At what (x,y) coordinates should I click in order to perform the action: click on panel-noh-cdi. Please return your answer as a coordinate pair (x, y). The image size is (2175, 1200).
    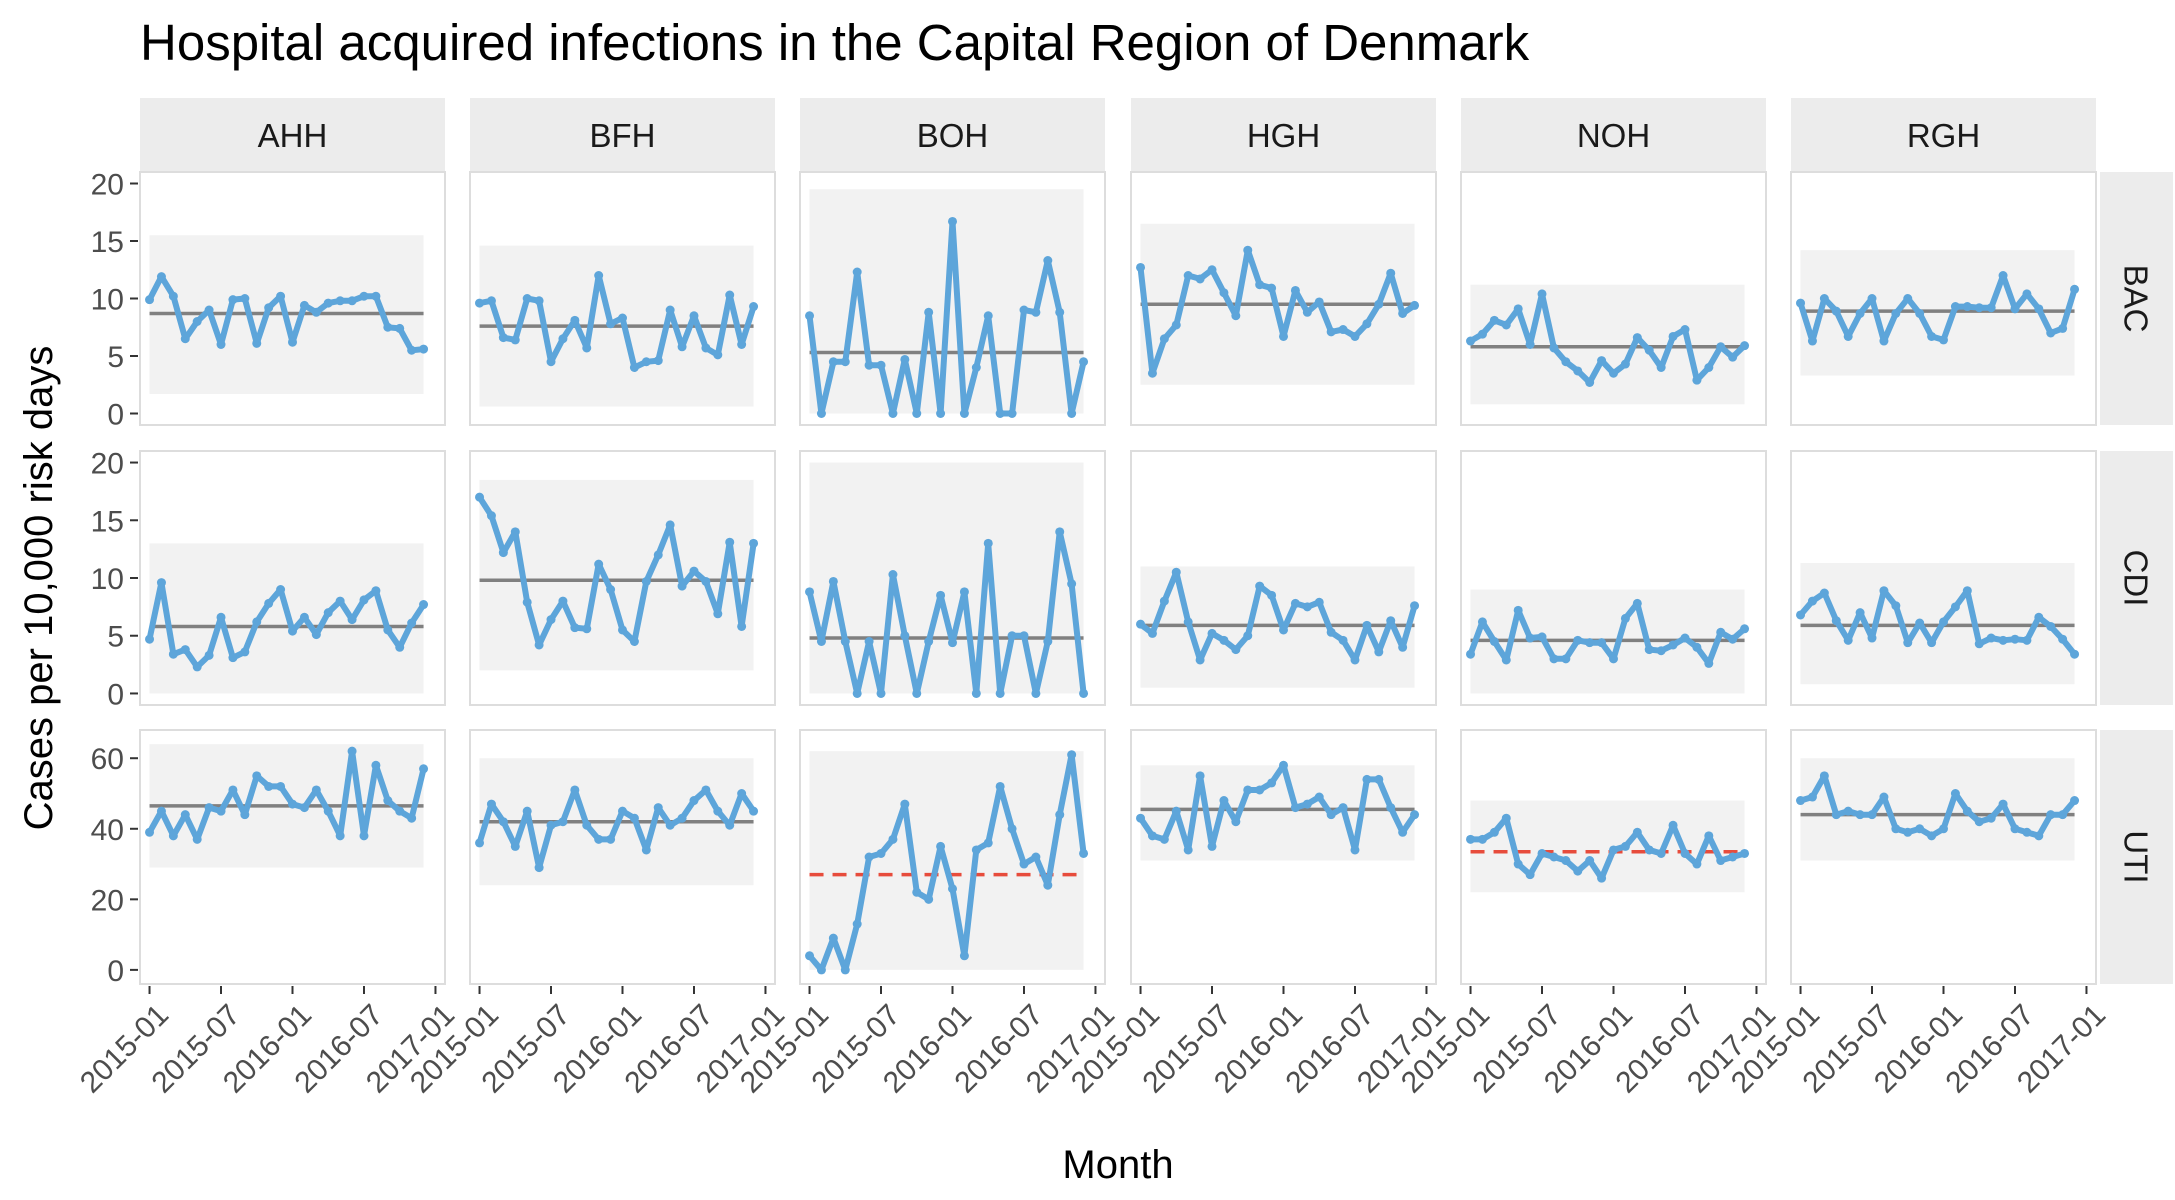
    Looking at the image, I should click on (1613, 578).